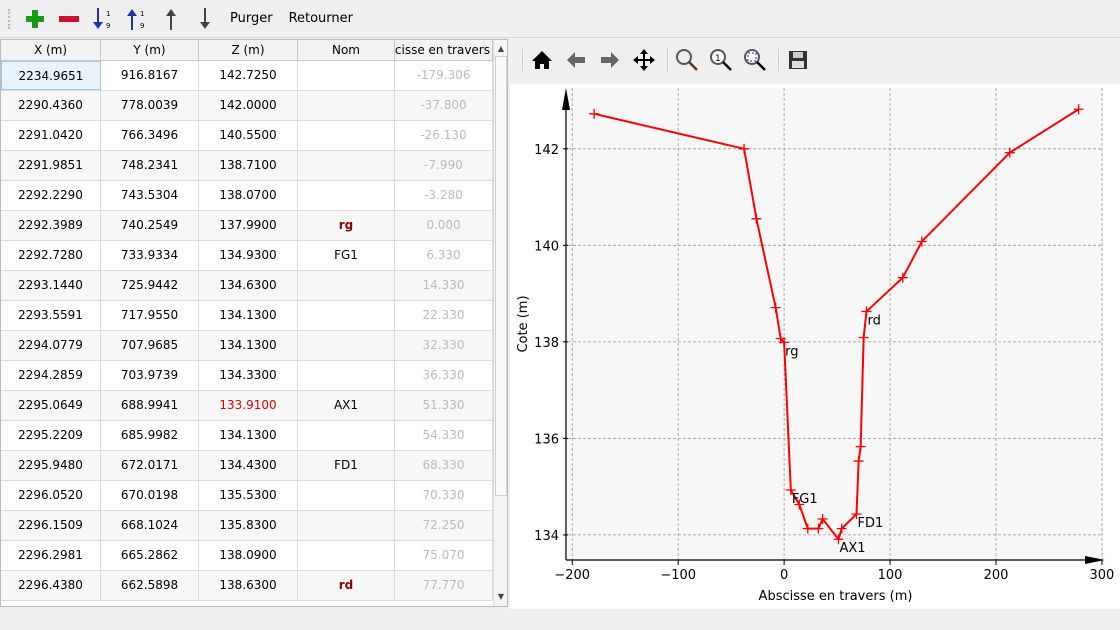 The width and height of the screenshot is (1120, 630). I want to click on cell-y: 717.9550, so click(150, 315).